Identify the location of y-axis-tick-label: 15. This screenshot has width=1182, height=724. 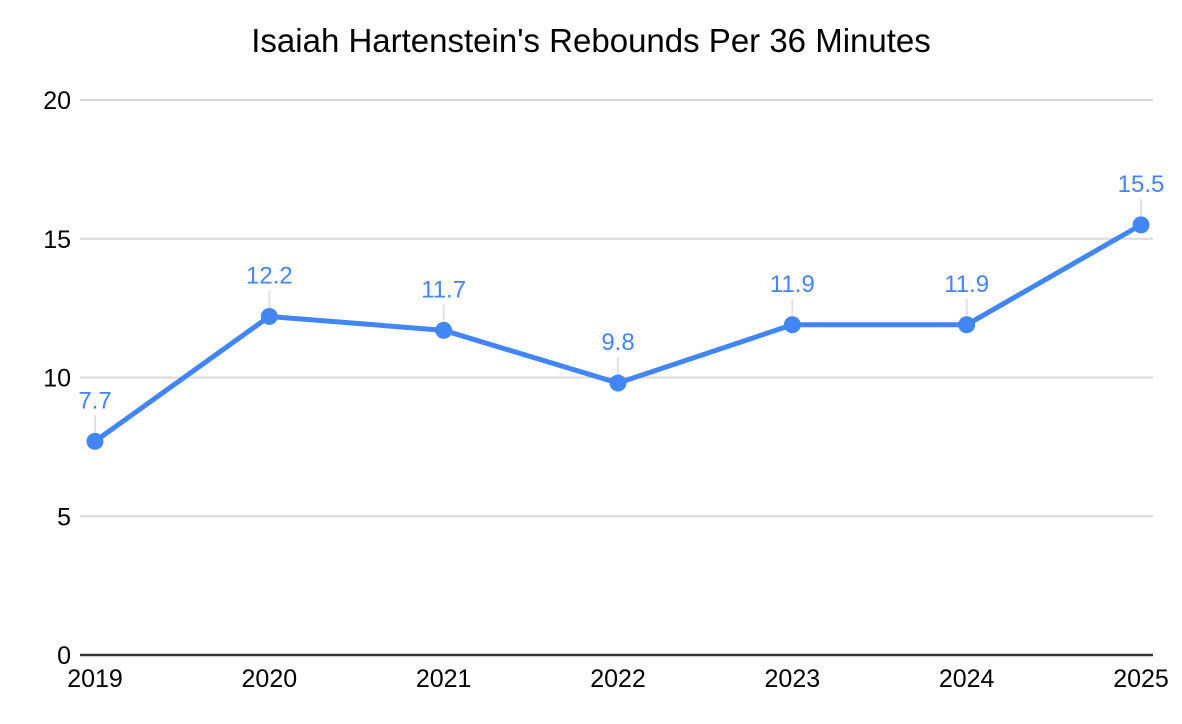
(57, 240).